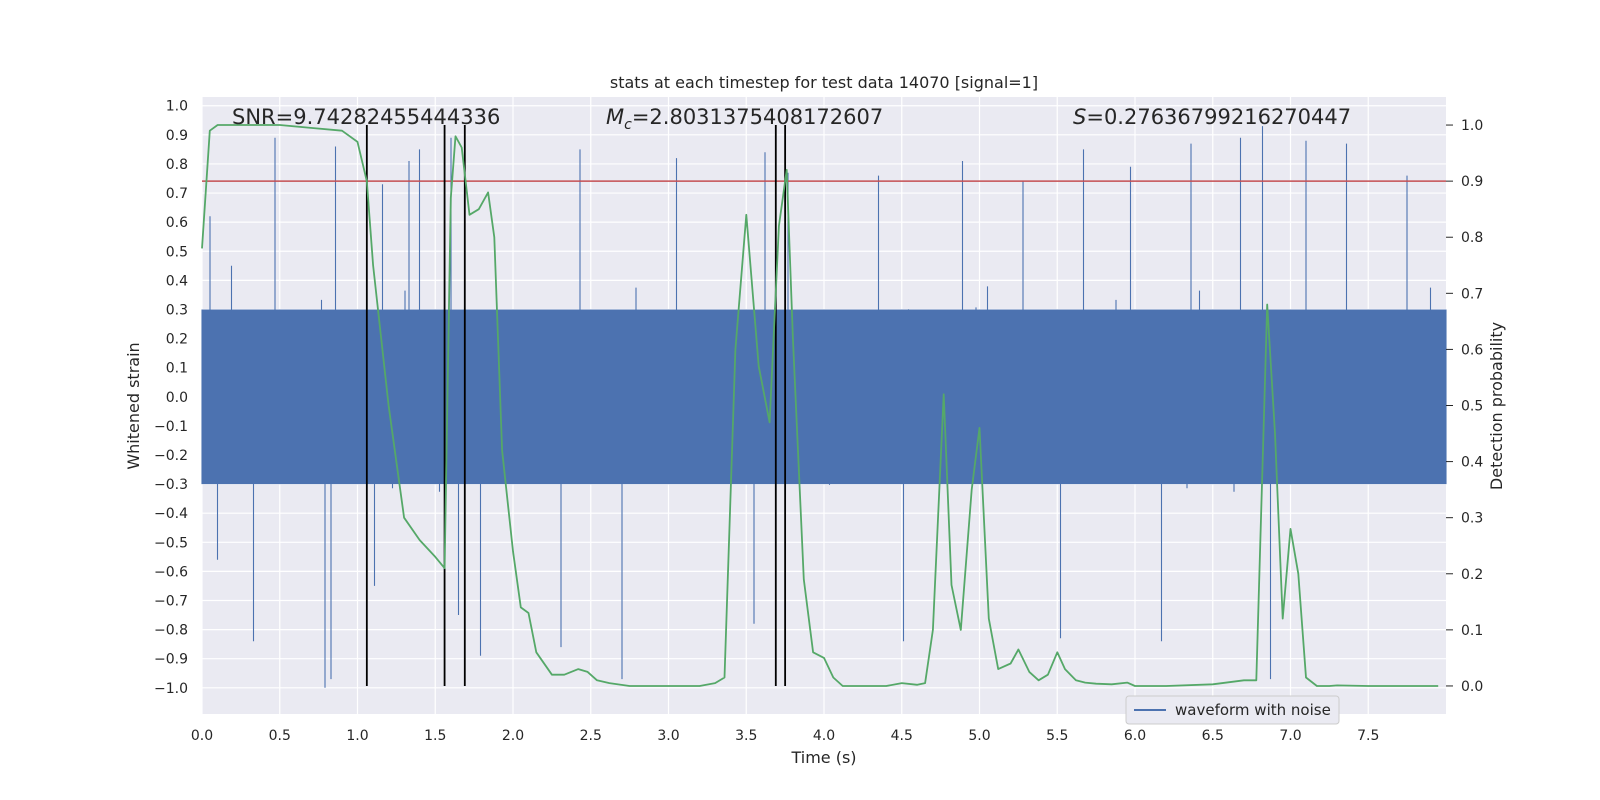 The height and width of the screenshot is (800, 1600). Describe the element at coordinates (1290, 736) in the screenshot. I see `x-tick-label: 7.0` at that location.